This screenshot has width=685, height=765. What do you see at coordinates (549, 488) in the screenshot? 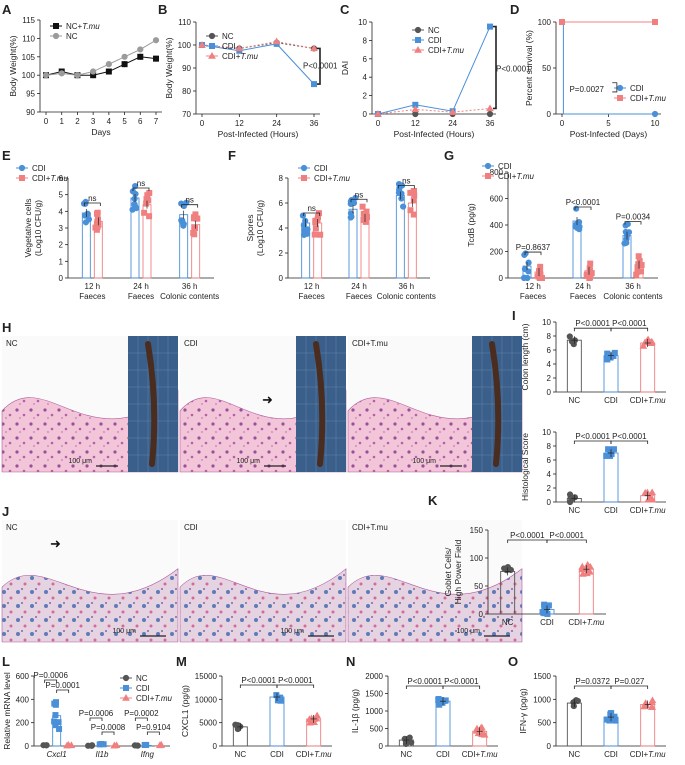
I see `y-tick-label: 2` at bounding box center [549, 488].